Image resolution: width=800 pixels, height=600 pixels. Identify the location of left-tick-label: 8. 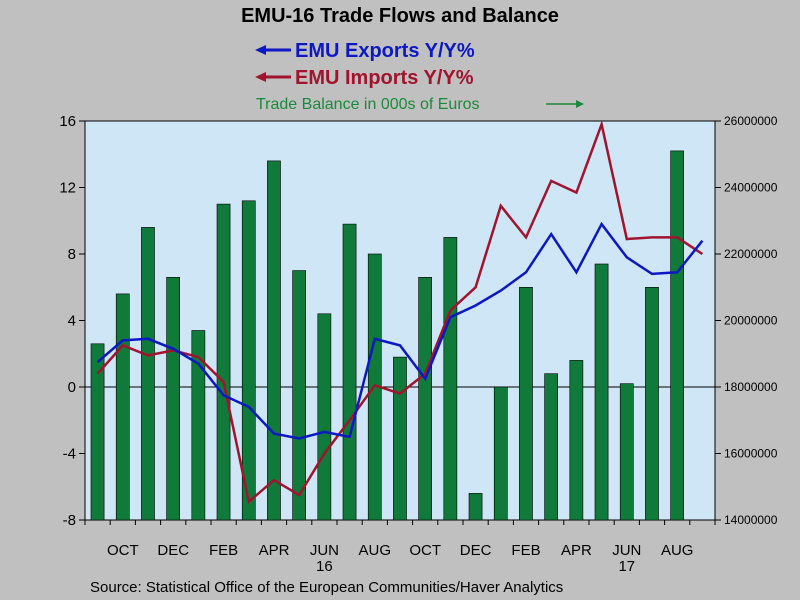
(72, 254).